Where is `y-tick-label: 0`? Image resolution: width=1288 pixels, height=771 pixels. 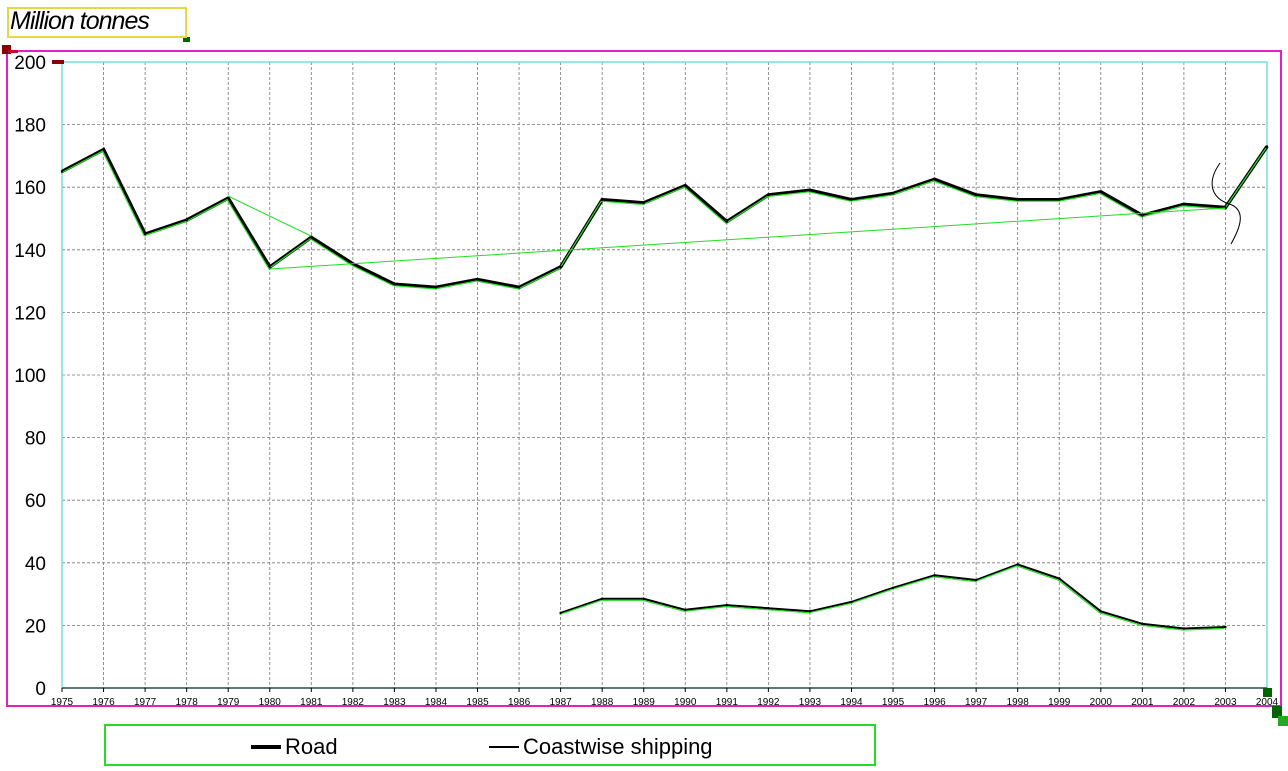 y-tick-label: 0 is located at coordinates (40, 689).